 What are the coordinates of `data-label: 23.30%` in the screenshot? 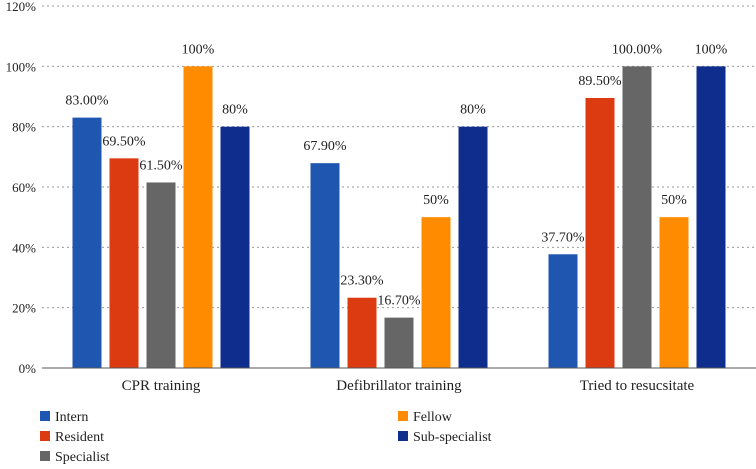 It's located at (362, 281).